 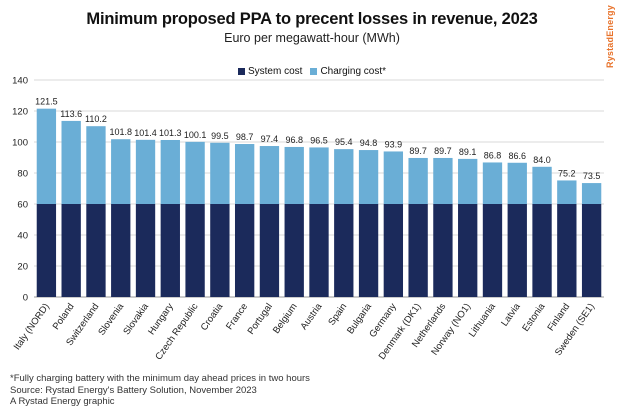 What do you see at coordinates (25, 298) in the screenshot?
I see `y-tick-label: 0` at bounding box center [25, 298].